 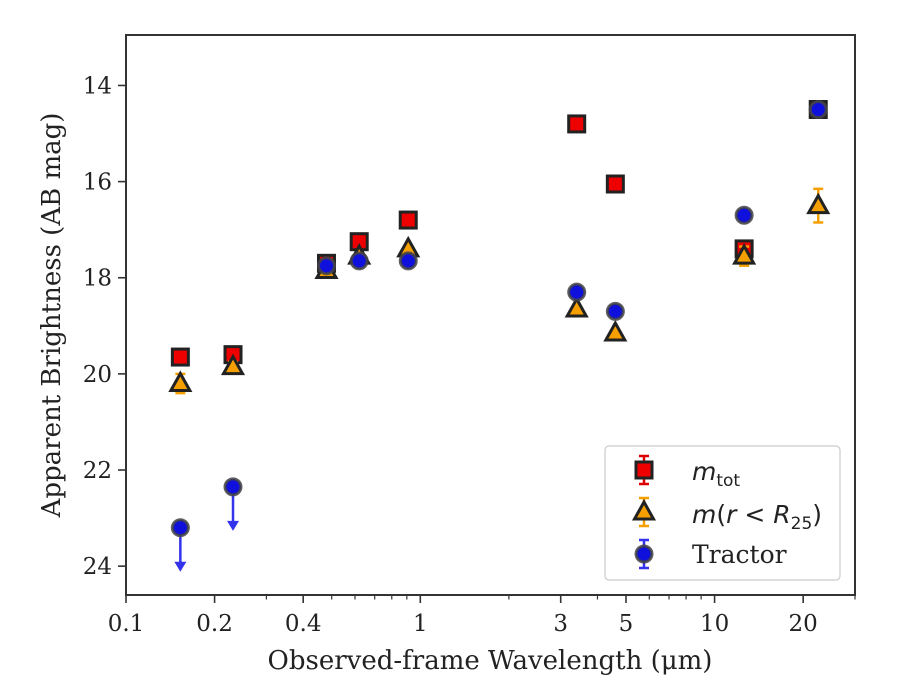 I want to click on x-tick-label-1: 0.2, so click(x=214, y=624).